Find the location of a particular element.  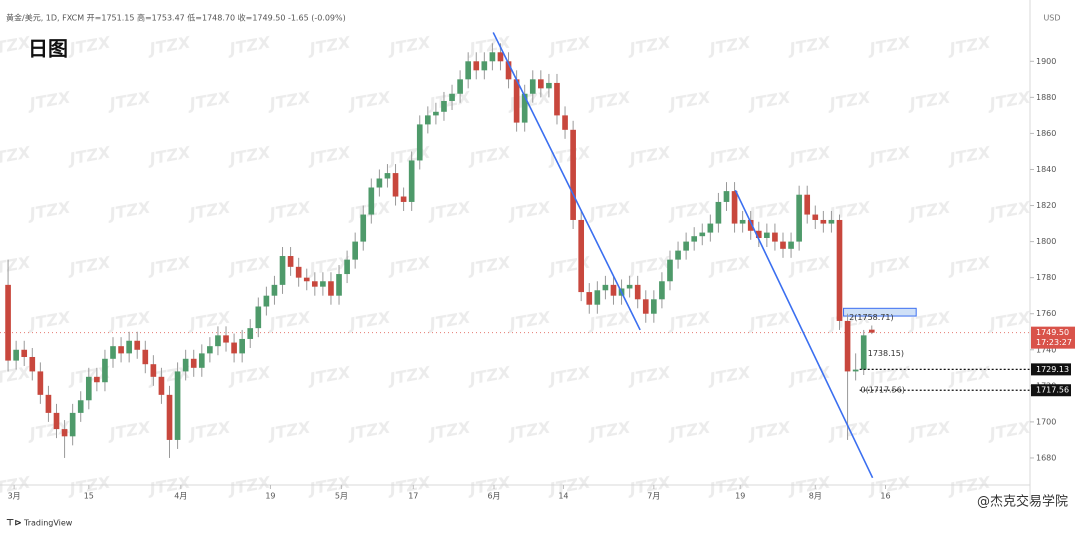

y-tick-label: 1680 is located at coordinates (1046, 457).